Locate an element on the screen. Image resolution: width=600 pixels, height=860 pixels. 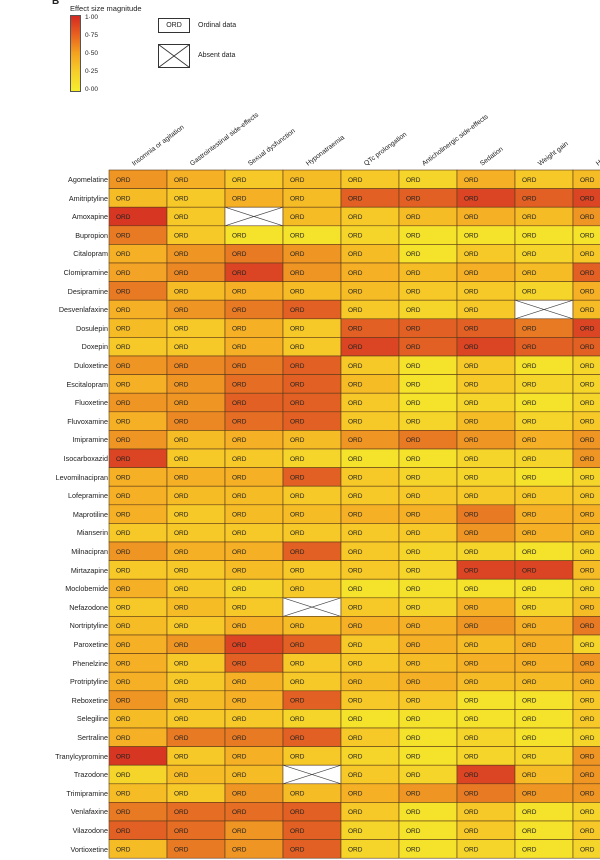
row-label: Mirtazapine is located at coordinates (89, 570).